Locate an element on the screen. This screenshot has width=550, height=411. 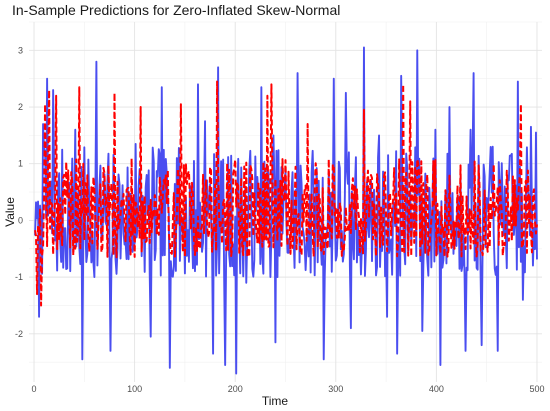
y-axis-label: Value is located at coordinates (10, 212).